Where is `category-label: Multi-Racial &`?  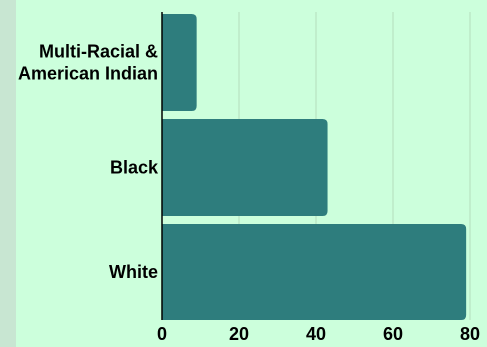 category-label: Multi-Racial & is located at coordinates (98, 52).